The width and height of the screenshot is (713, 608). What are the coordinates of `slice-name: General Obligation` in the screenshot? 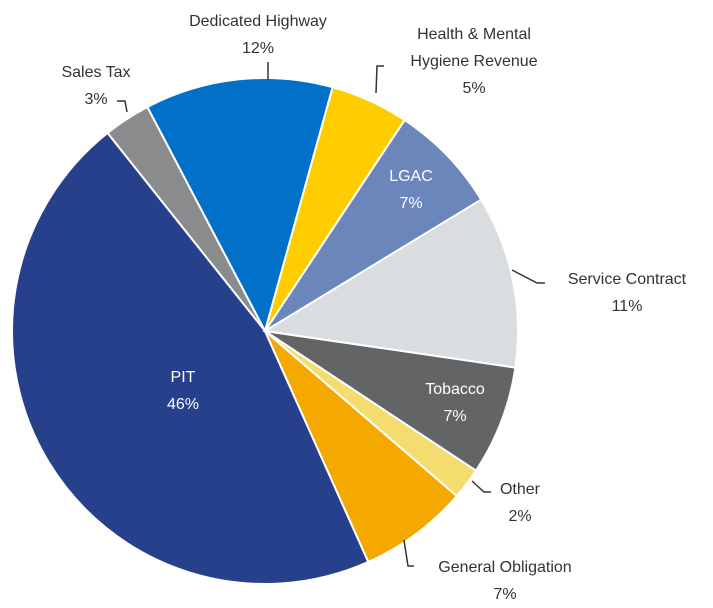 It's located at (505, 567).